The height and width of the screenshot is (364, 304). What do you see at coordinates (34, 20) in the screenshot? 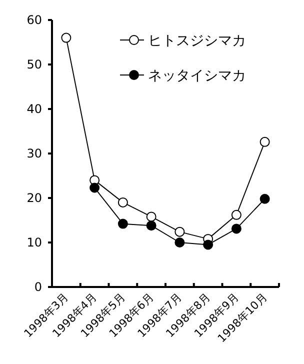
I see `y-tick-label: 60` at bounding box center [34, 20].